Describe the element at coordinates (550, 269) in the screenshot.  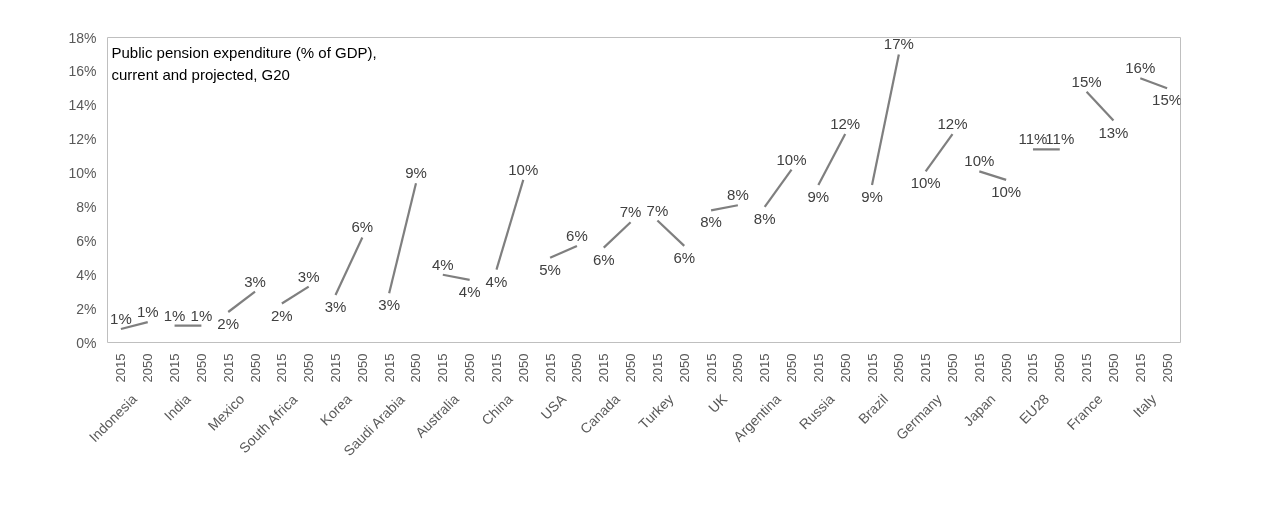
I see `data-label: 5%` at that location.